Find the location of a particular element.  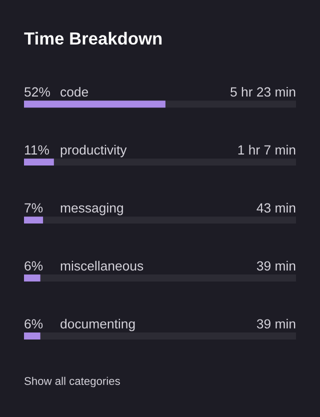

y-tick-label: code is located at coordinates (74, 91).